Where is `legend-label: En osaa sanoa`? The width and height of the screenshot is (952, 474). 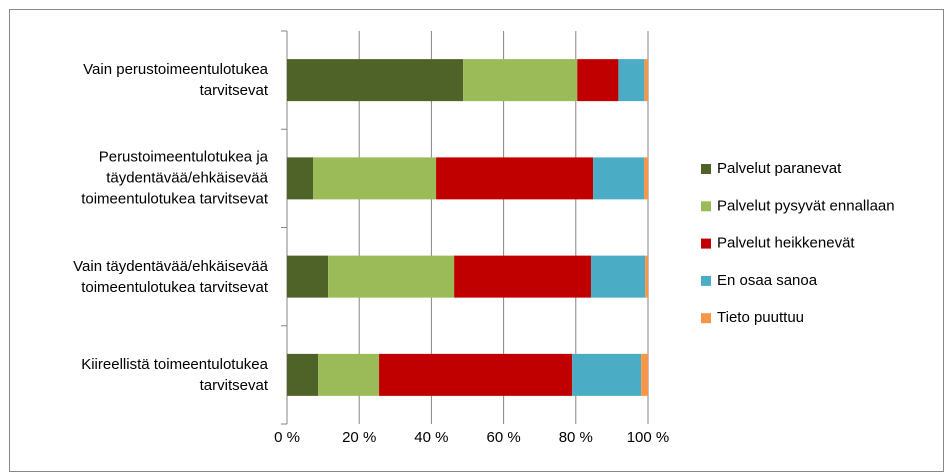 legend-label: En osaa sanoa is located at coordinates (767, 280).